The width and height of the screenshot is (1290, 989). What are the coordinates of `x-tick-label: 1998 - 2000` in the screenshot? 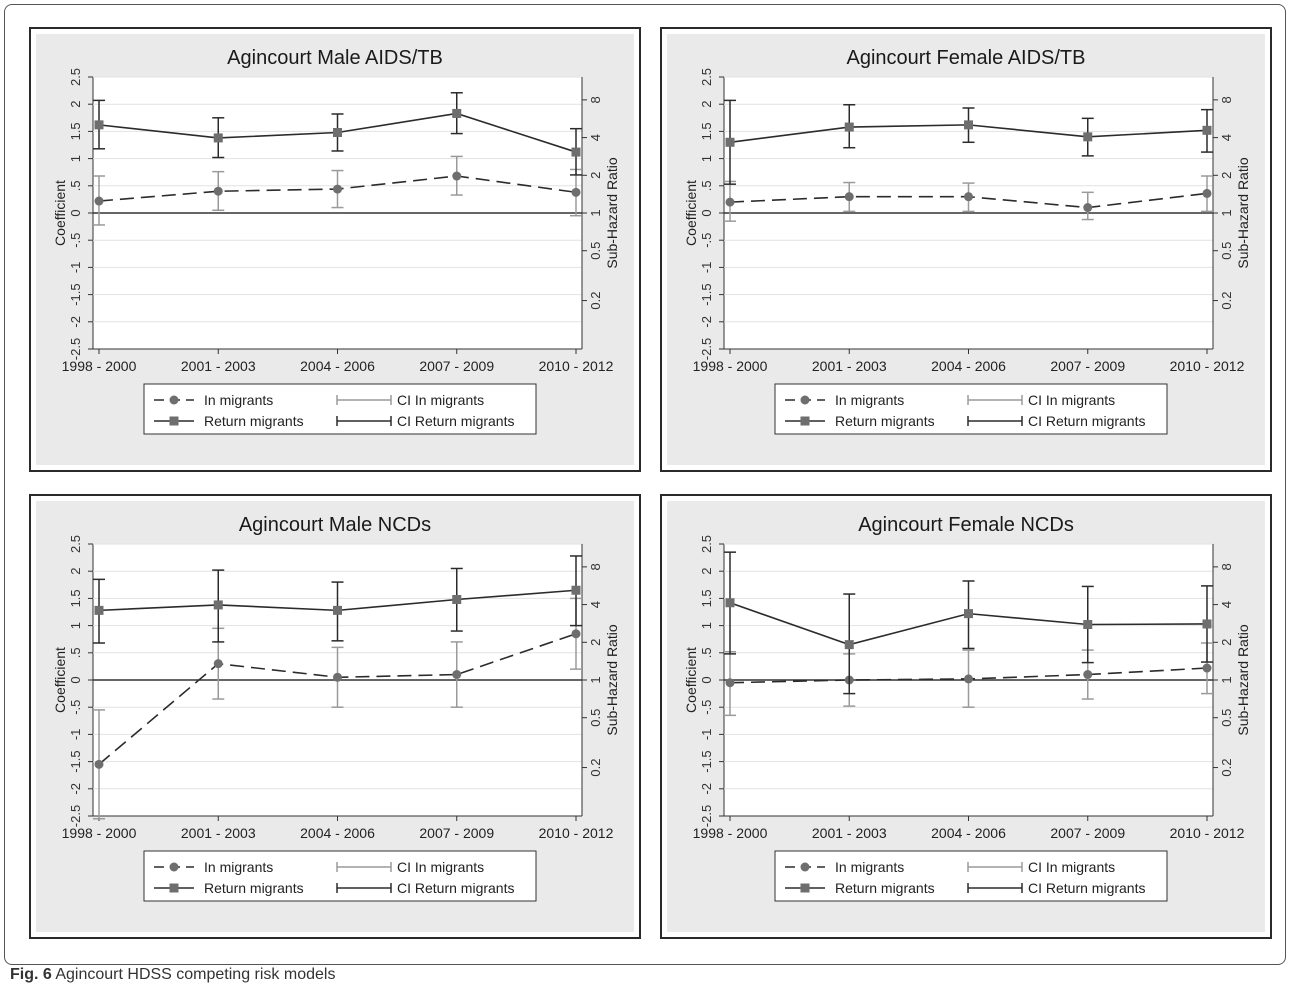 It's located at (730, 833).